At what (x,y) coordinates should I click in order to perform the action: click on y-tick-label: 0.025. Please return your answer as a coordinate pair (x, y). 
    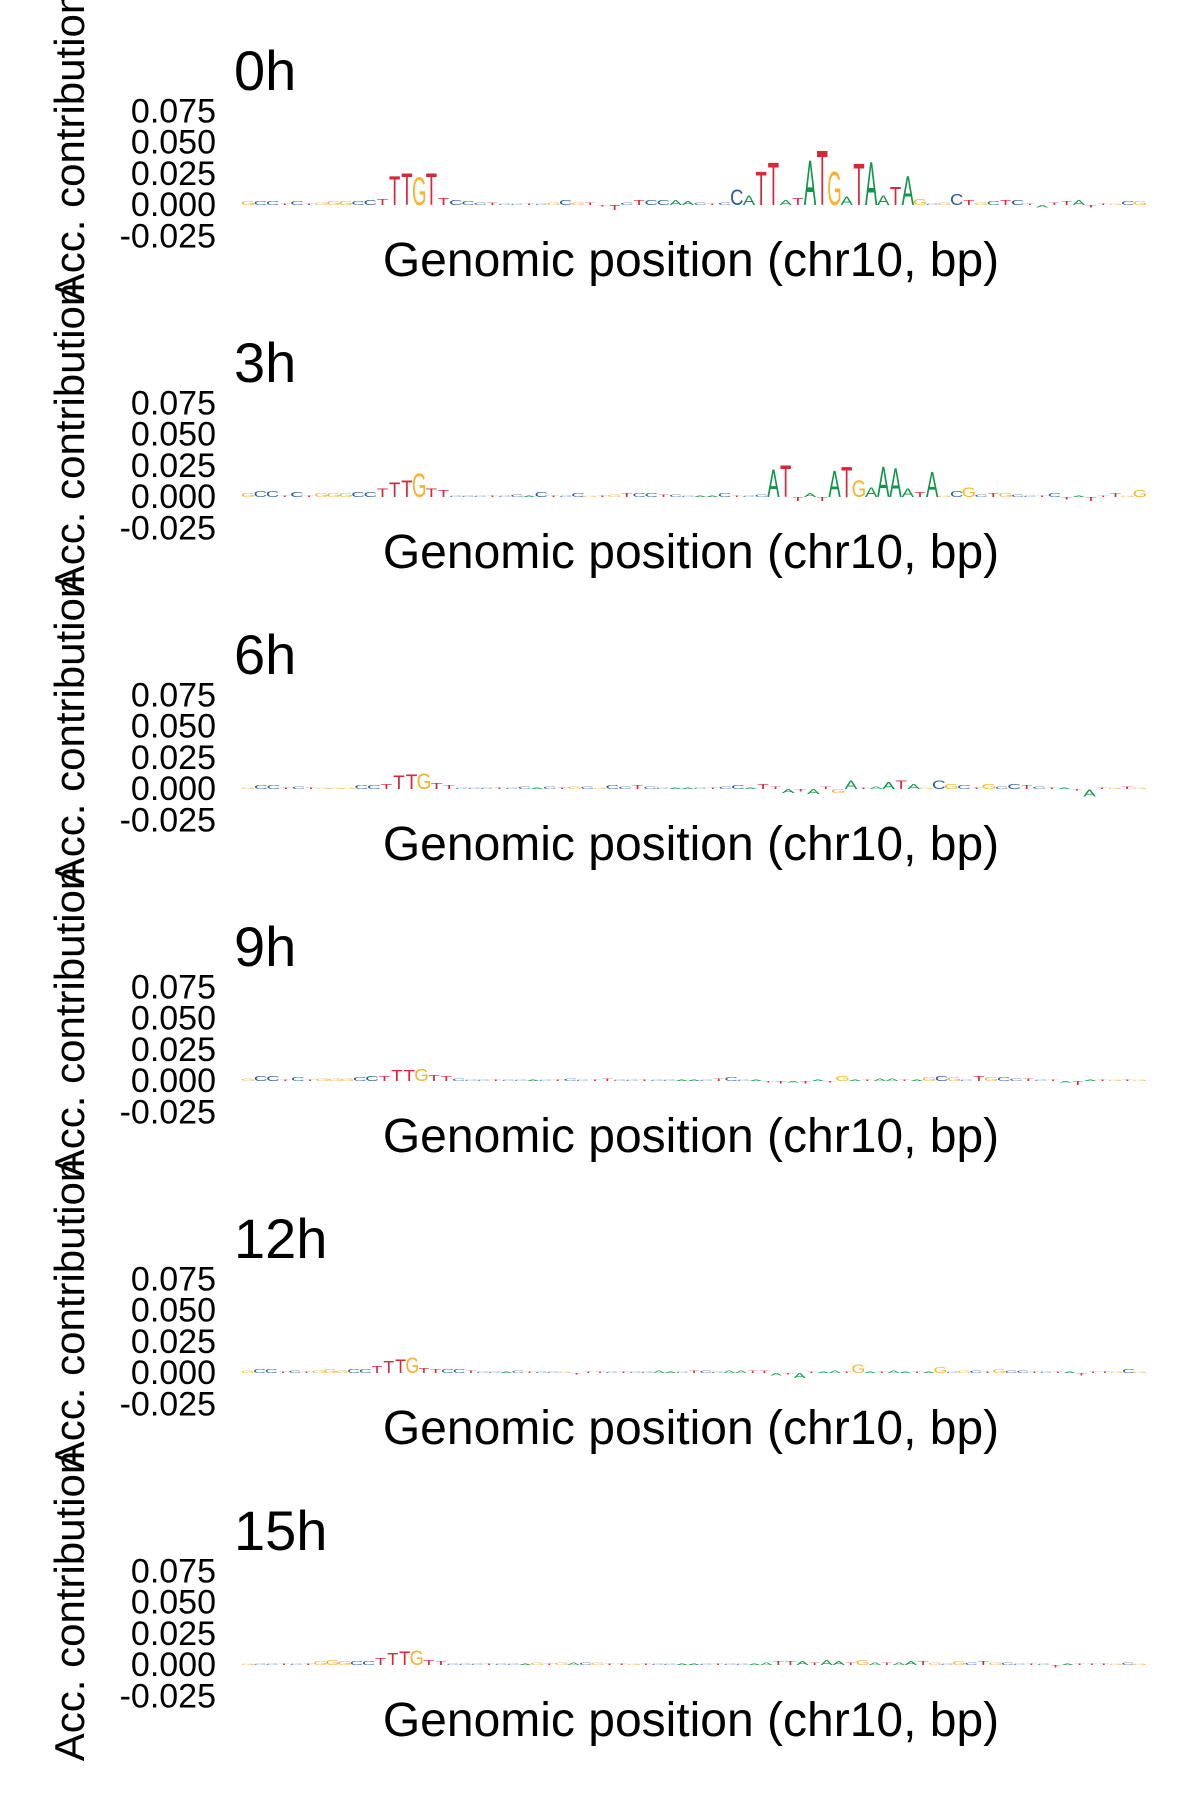
    Looking at the image, I should click on (173, 174).